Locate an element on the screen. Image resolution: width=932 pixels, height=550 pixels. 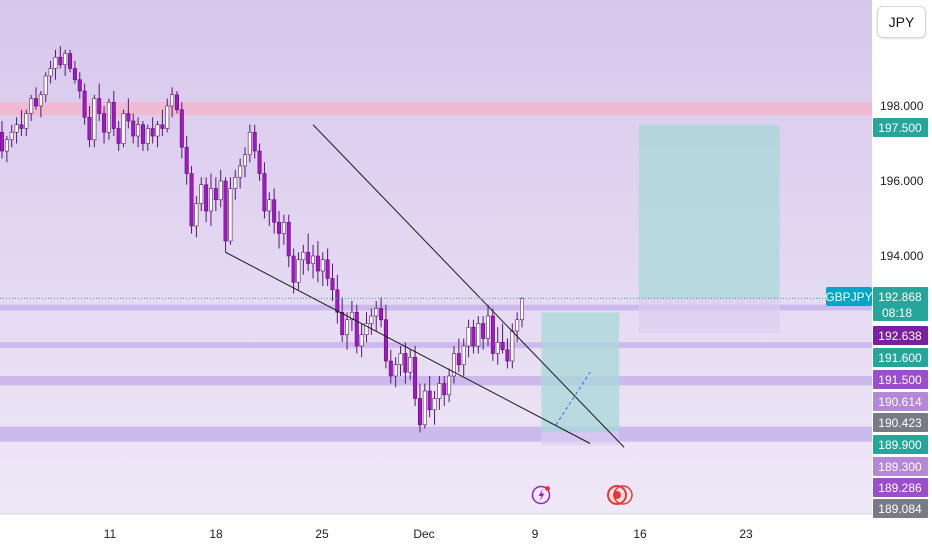
events-layer is located at coordinates (582, 495).